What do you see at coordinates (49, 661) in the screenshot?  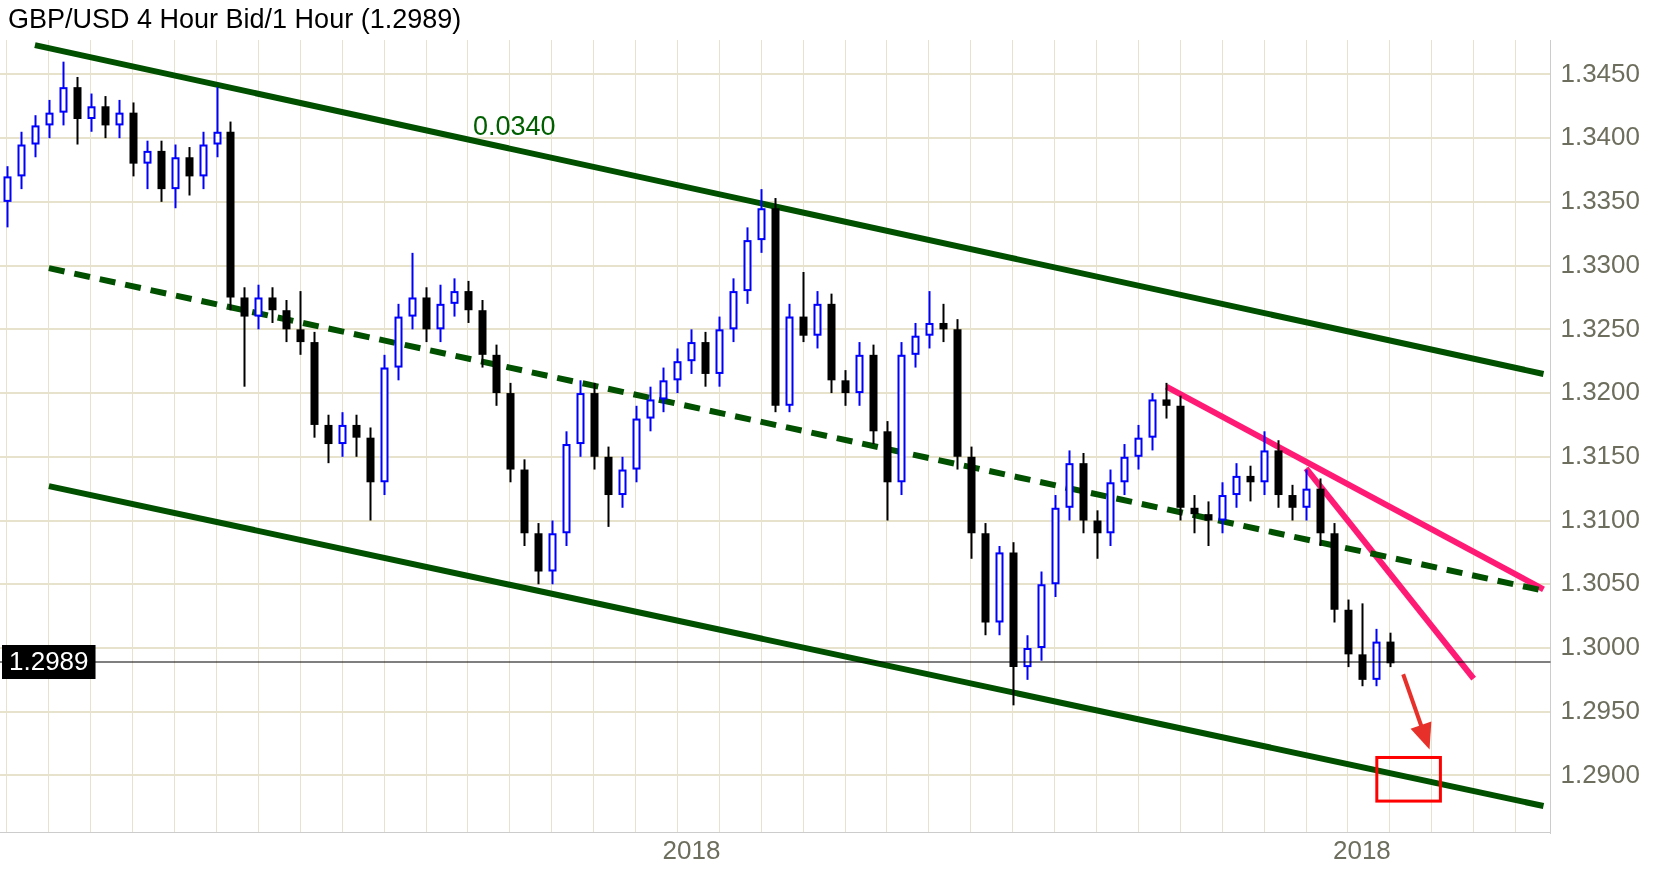 I see `ref-line-label: 1.2989` at bounding box center [49, 661].